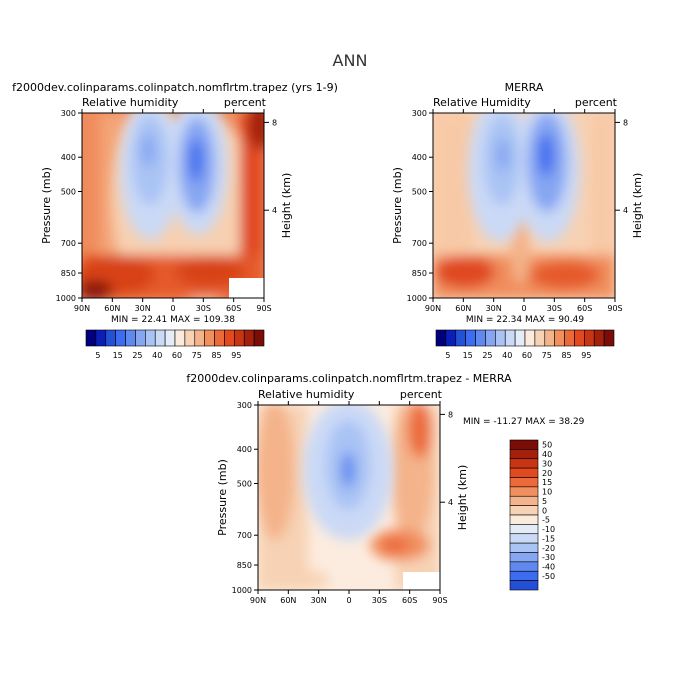  What do you see at coordinates (596, 102) in the screenshot?
I see `obs-right-label: percent` at bounding box center [596, 102].